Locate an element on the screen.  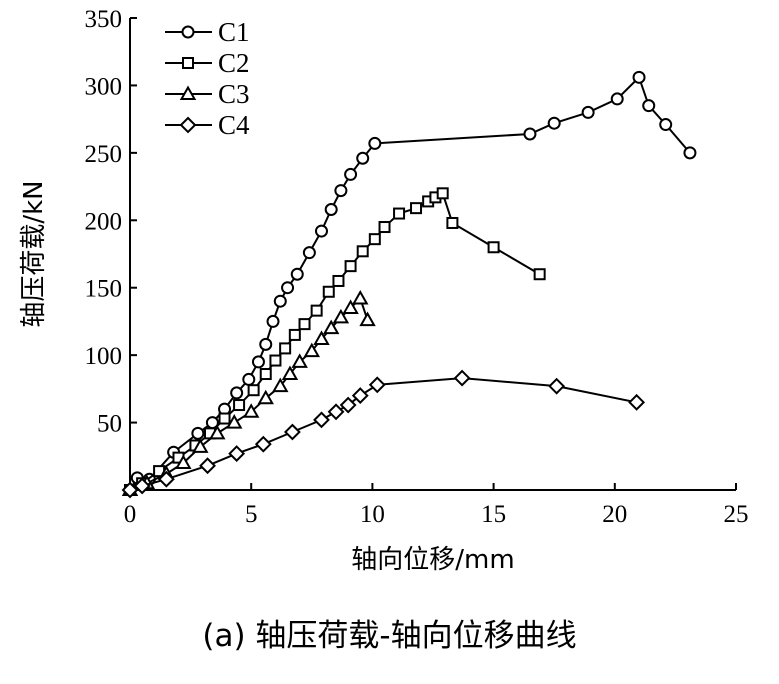
x-tick-label: 5 is located at coordinates (251, 514).